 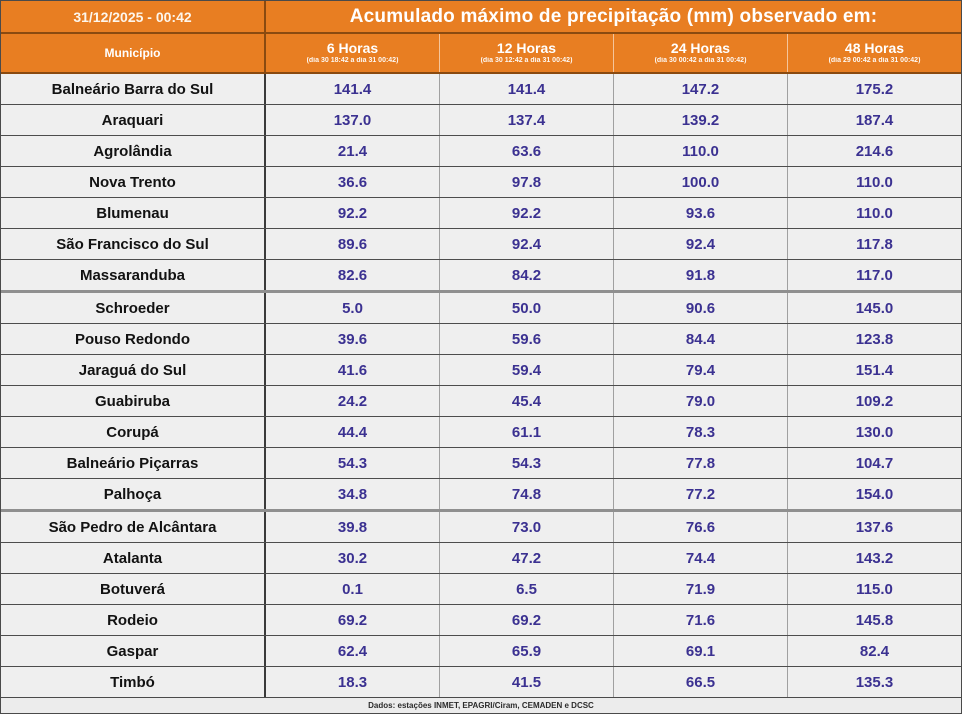 What do you see at coordinates (701, 432) in the screenshot?
I see `value-24h: 78.3` at bounding box center [701, 432].